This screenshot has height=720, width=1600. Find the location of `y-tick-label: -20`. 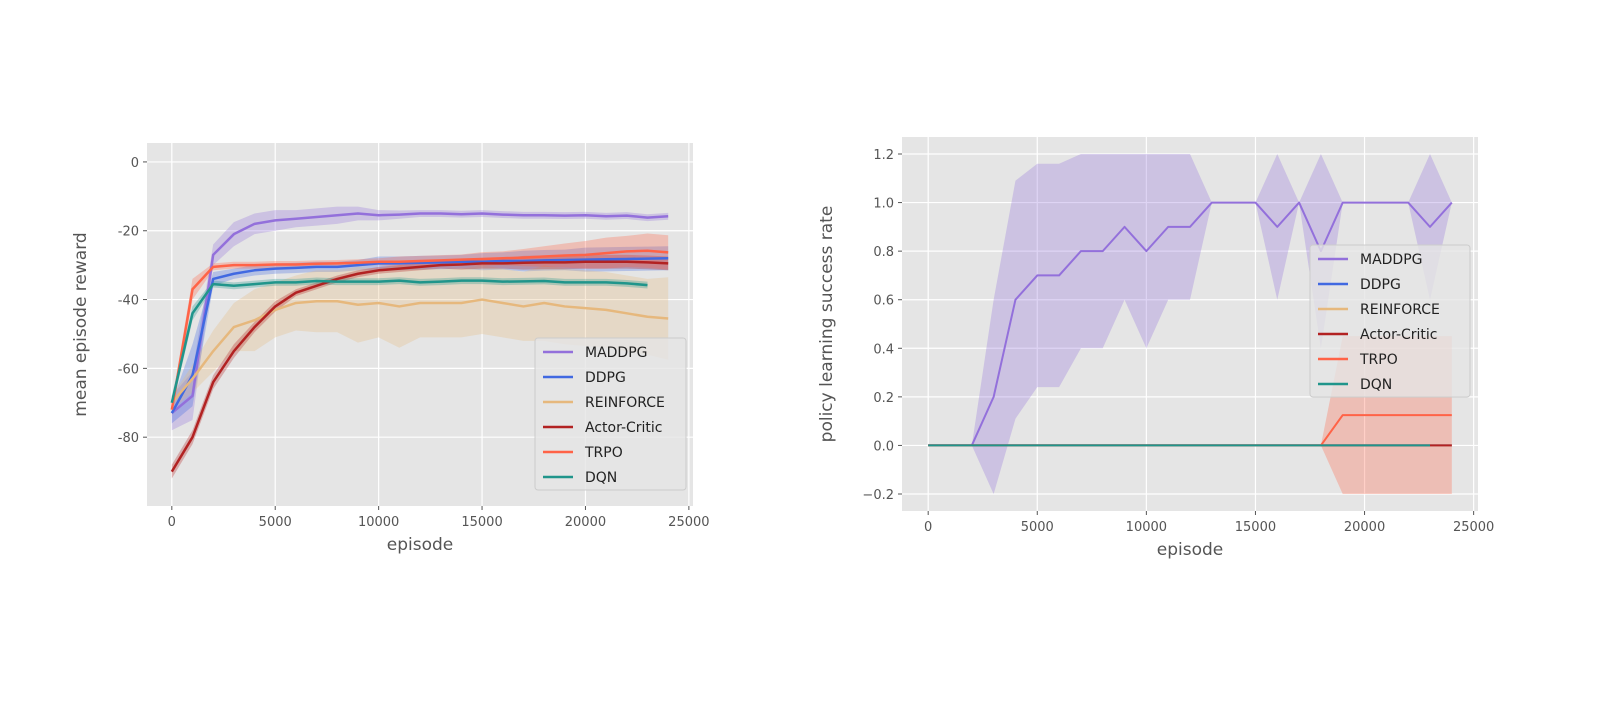

y-tick-label: -20 is located at coordinates (128, 232).